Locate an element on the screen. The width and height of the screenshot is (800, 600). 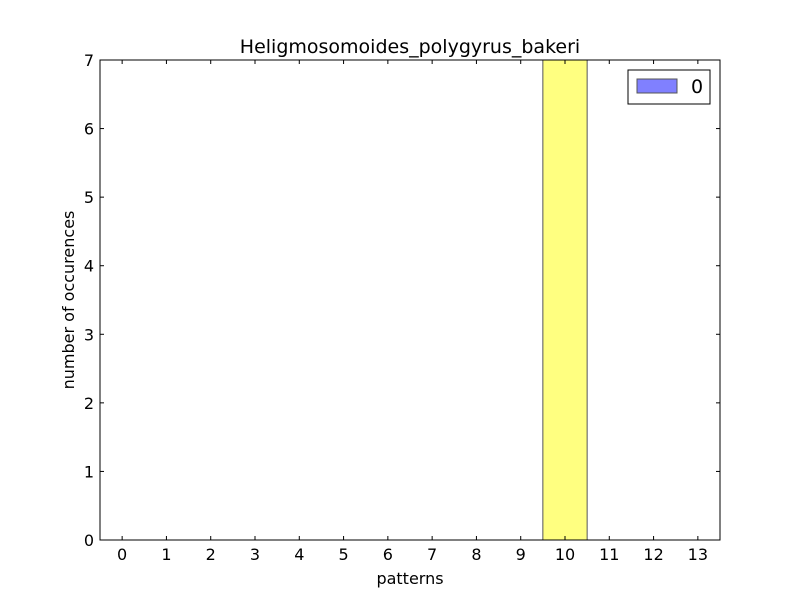
x-tick-label-4: 4 is located at coordinates (299, 554).